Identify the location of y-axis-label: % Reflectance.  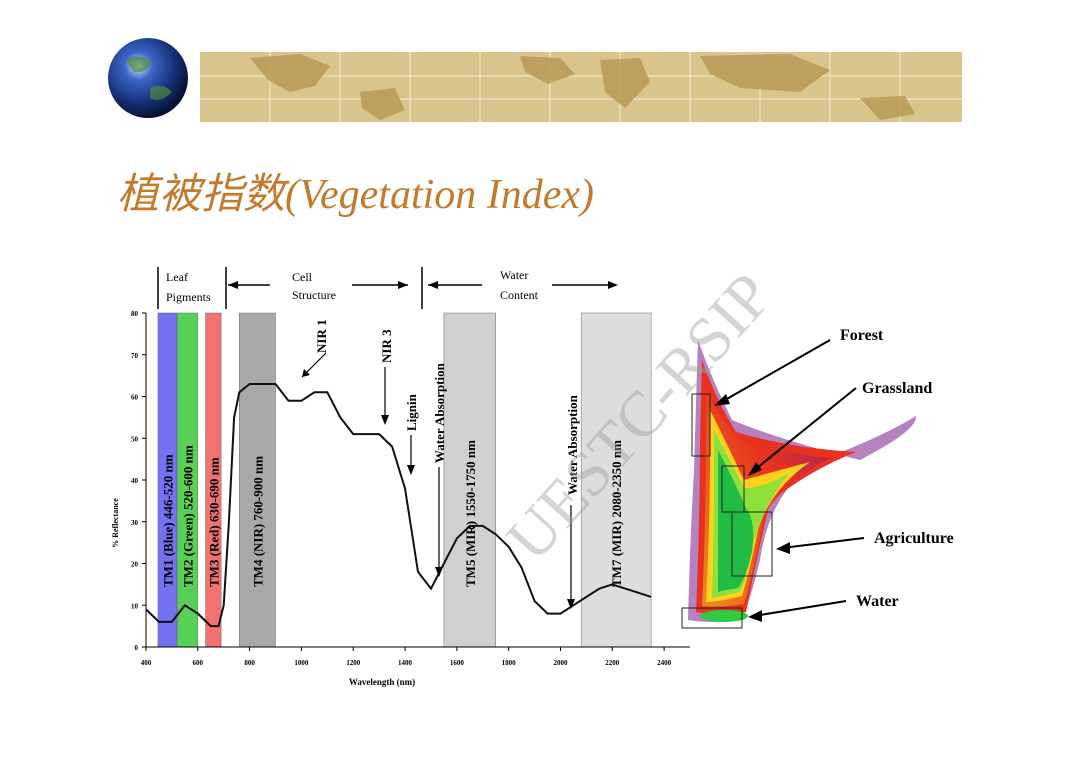
(115, 523).